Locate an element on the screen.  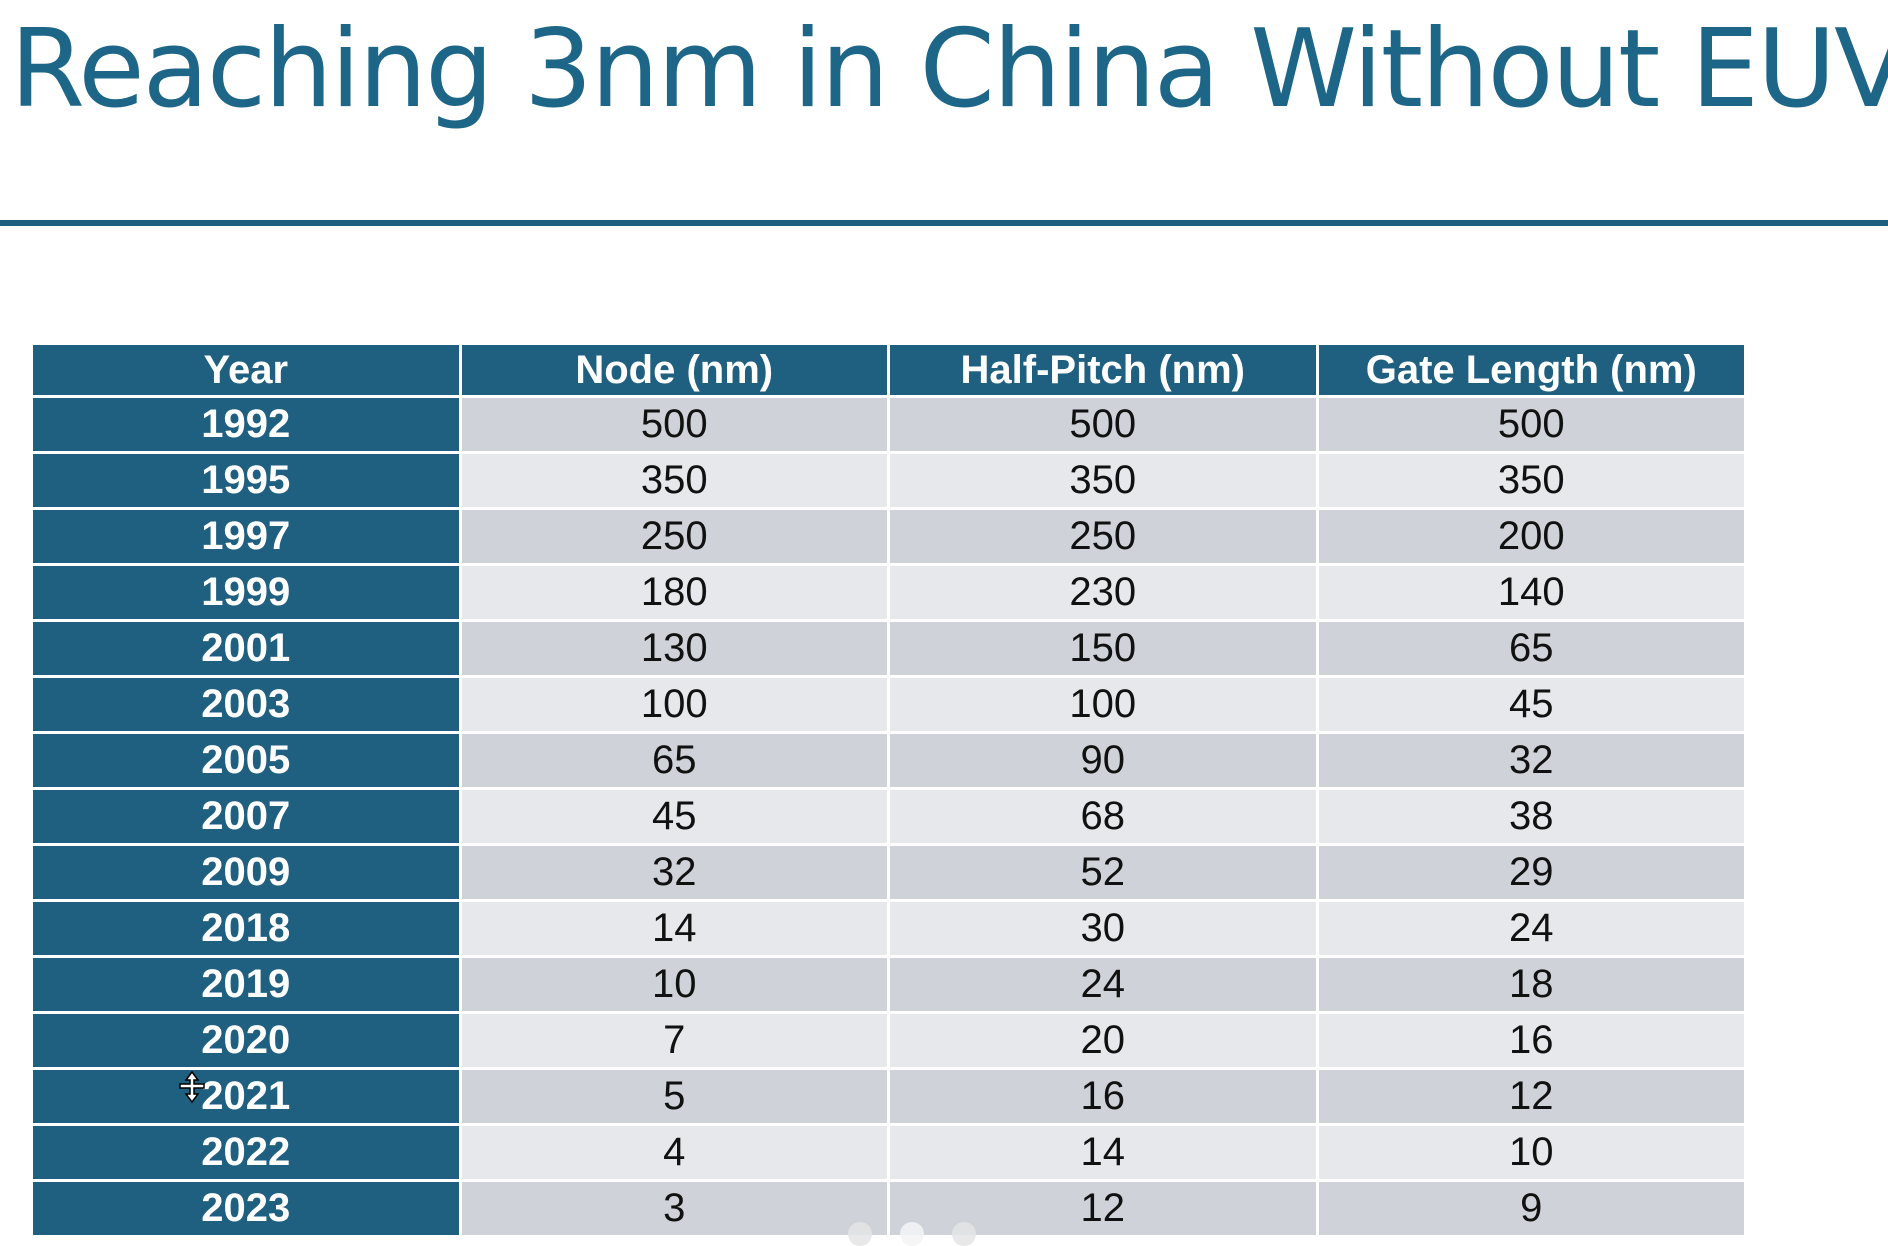
half-pitch-cell: 350 is located at coordinates (1103, 480).